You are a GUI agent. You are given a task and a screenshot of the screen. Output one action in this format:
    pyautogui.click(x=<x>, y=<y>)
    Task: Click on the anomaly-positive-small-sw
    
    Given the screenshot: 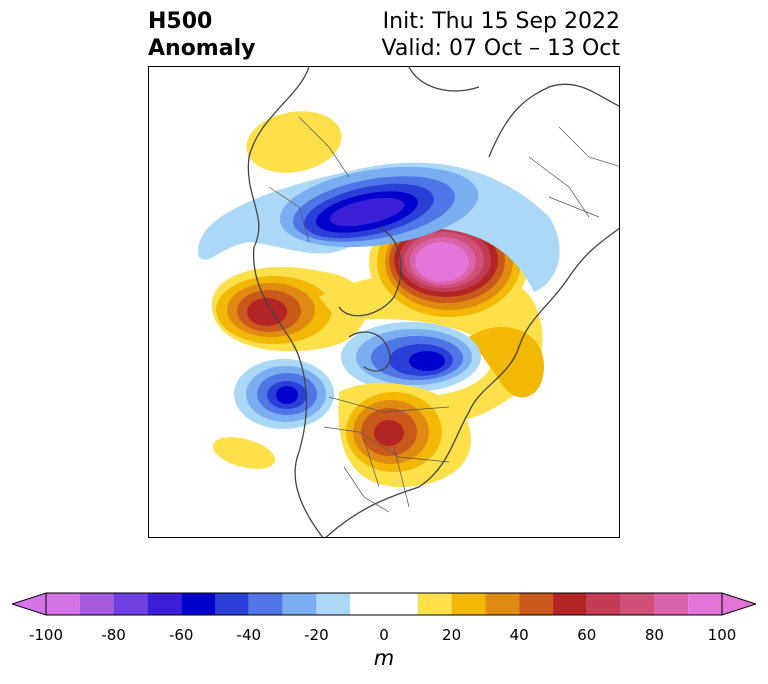 What is the action you would take?
    pyautogui.click(x=244, y=453)
    